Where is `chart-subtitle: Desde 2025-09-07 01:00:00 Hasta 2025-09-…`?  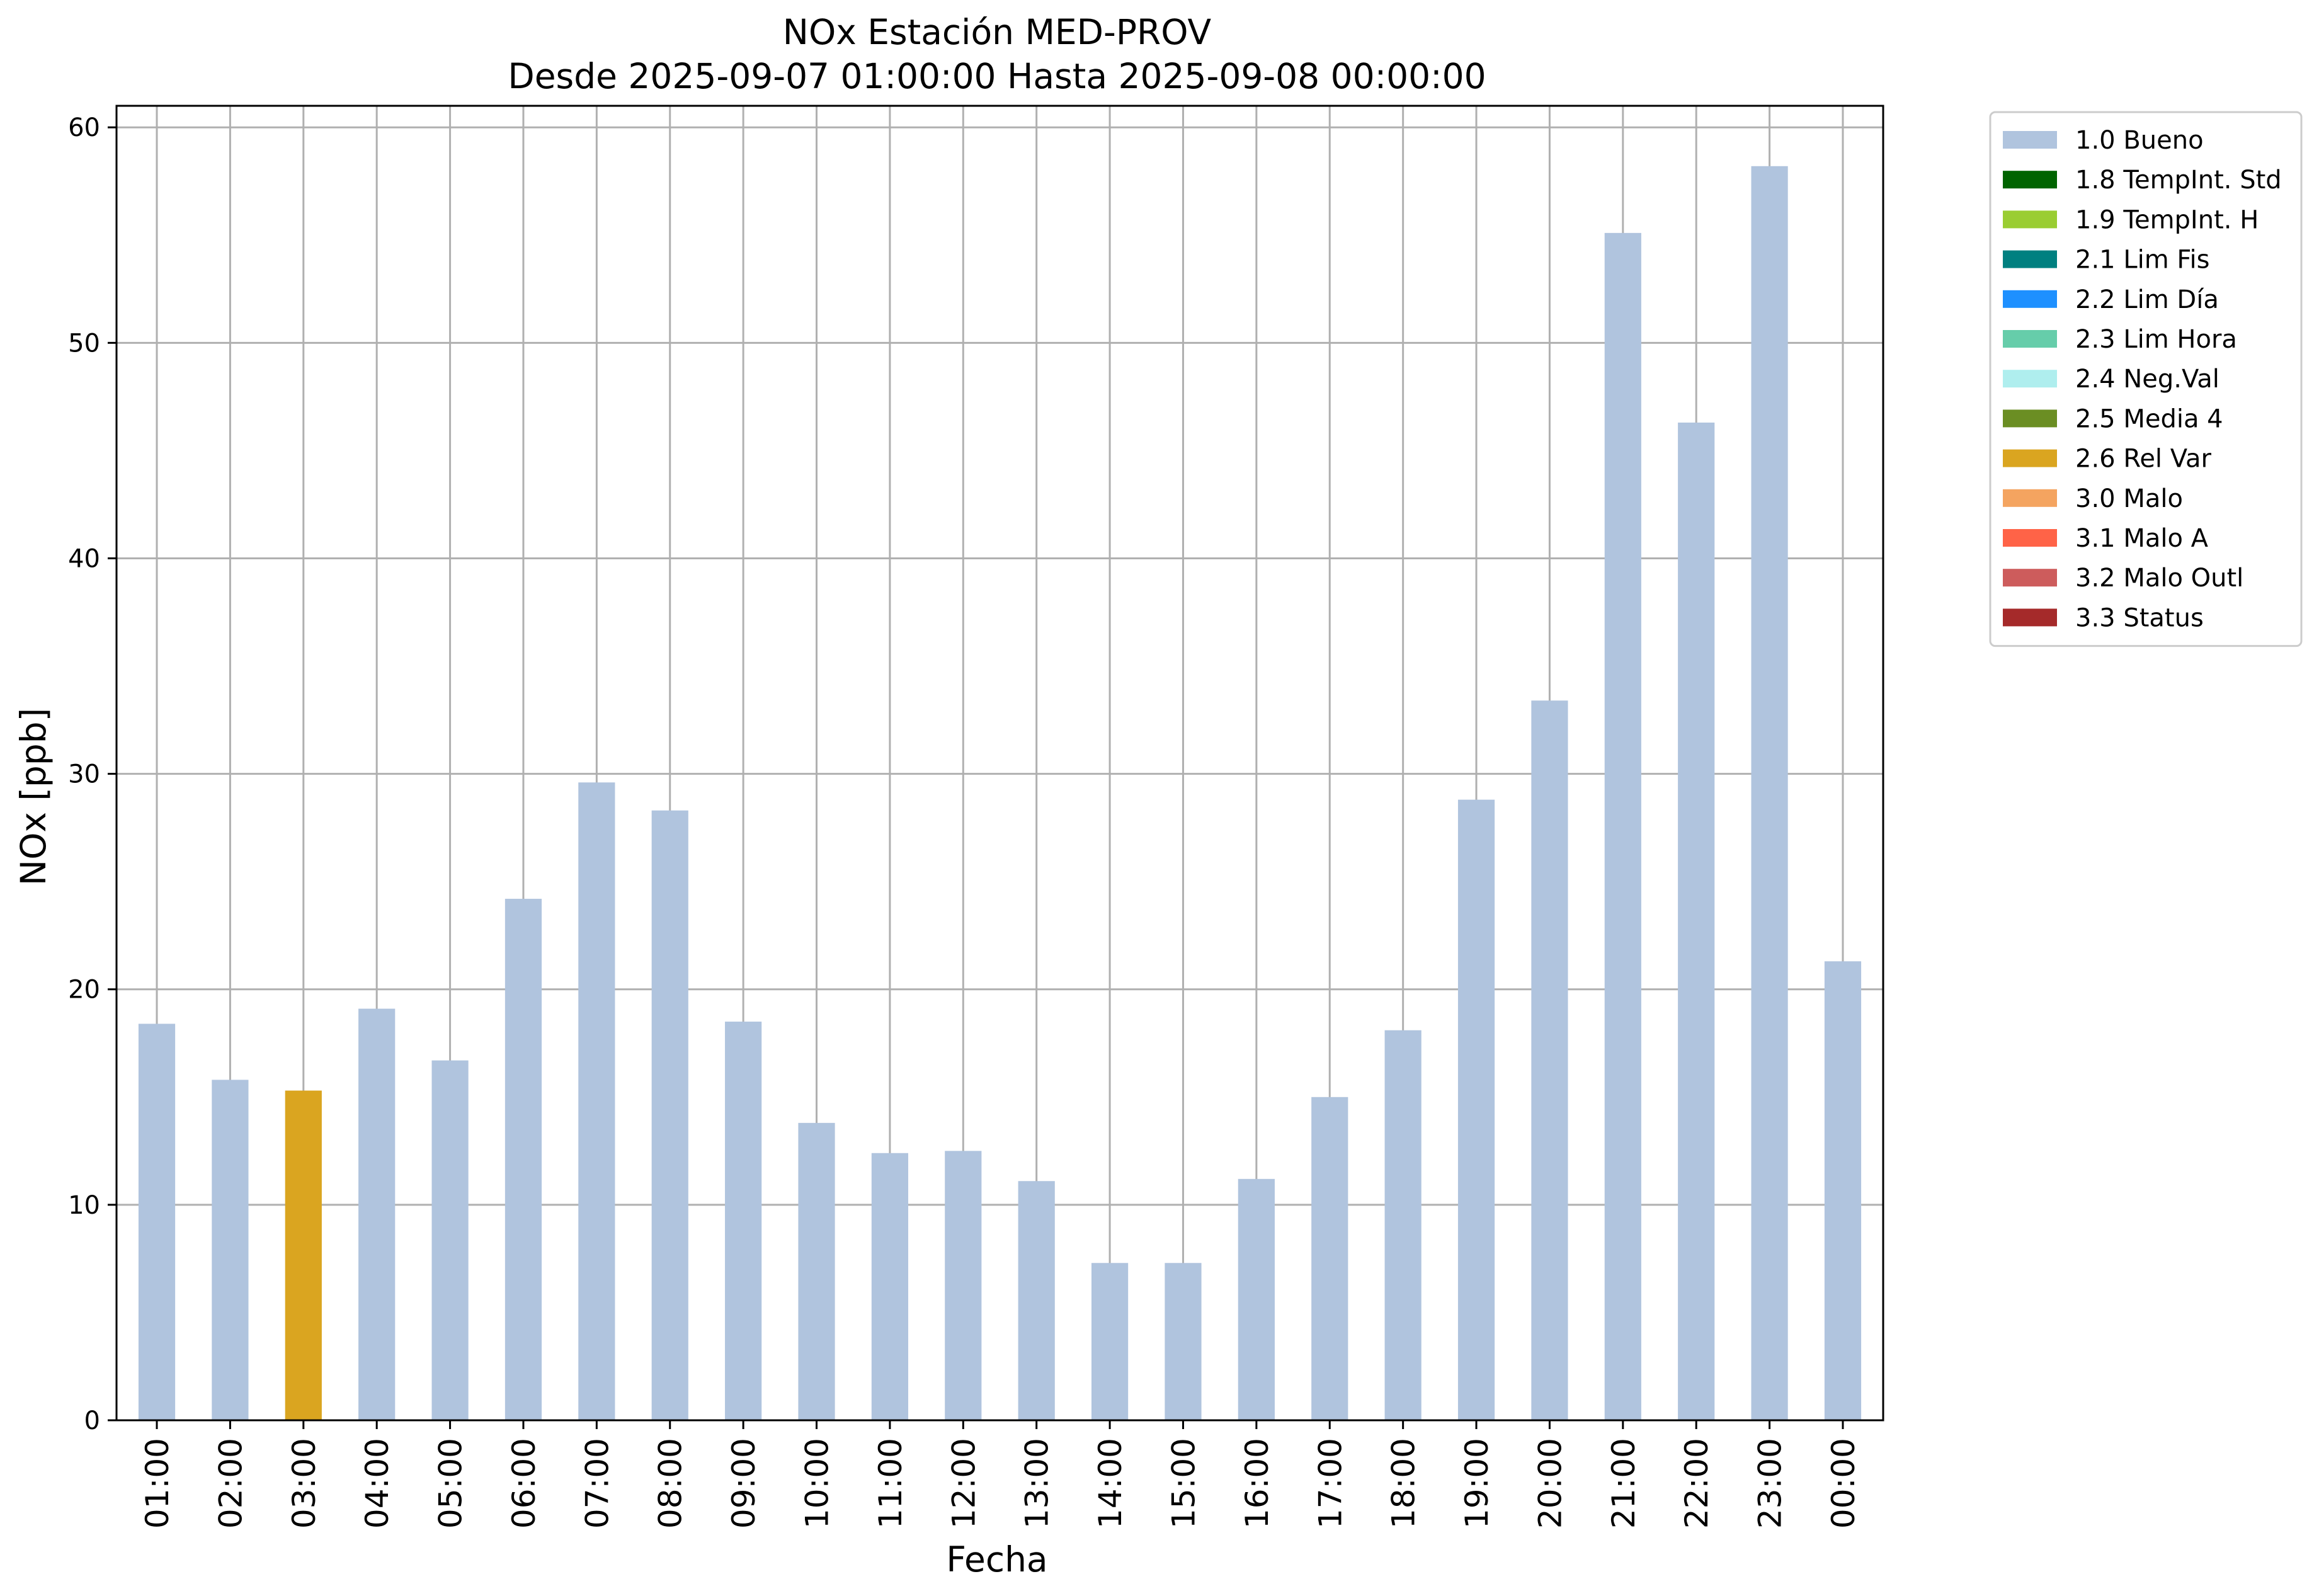
chart-subtitle: Desde 2025-09-07 01:00:00 Hasta 2025-09-… is located at coordinates (997, 76).